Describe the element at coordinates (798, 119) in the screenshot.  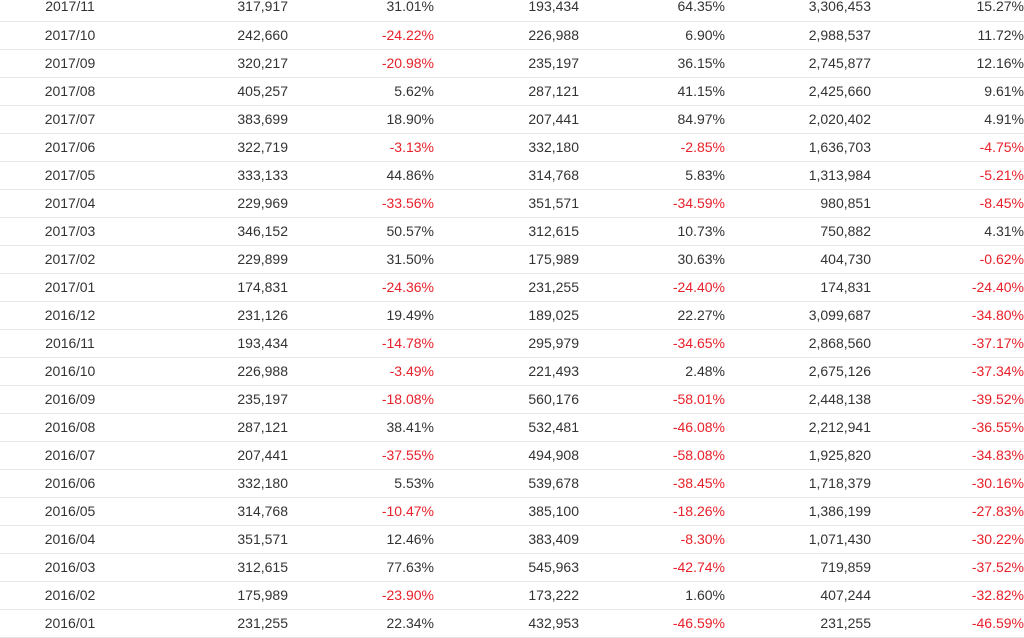
I see `cumulative-cell: 2,020,402` at that location.